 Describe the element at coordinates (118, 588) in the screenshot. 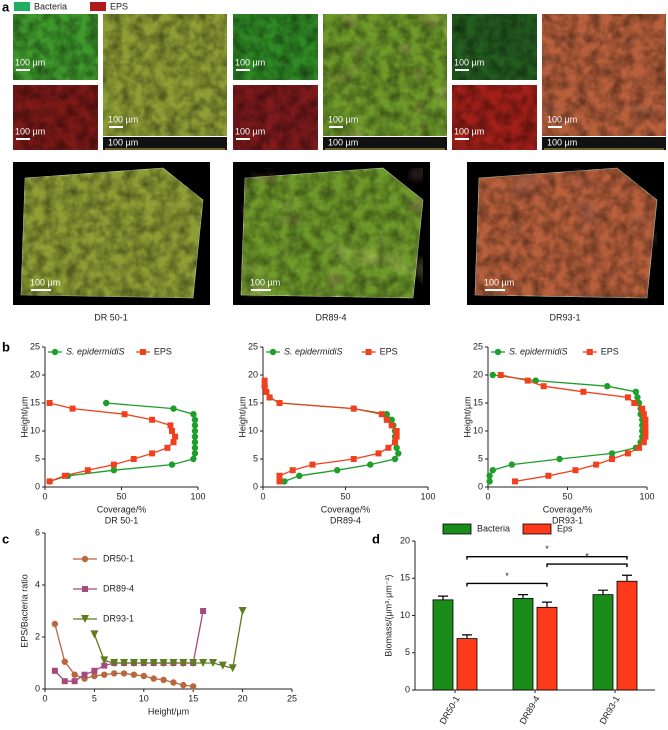

I see `legend-label: DR89-4` at that location.